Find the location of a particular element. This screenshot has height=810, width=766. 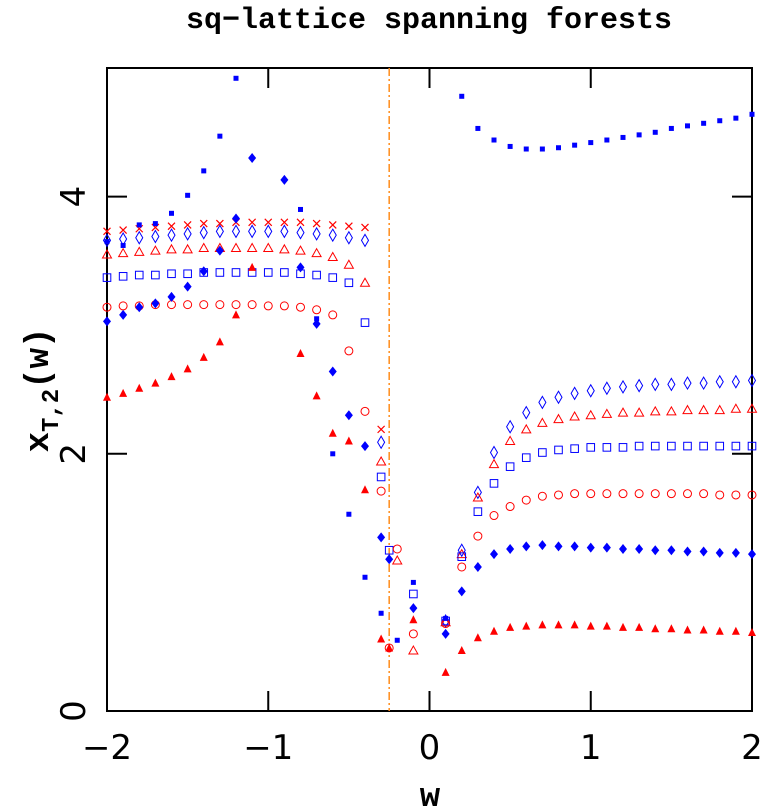

x-axis-label: w is located at coordinates (430, 794).